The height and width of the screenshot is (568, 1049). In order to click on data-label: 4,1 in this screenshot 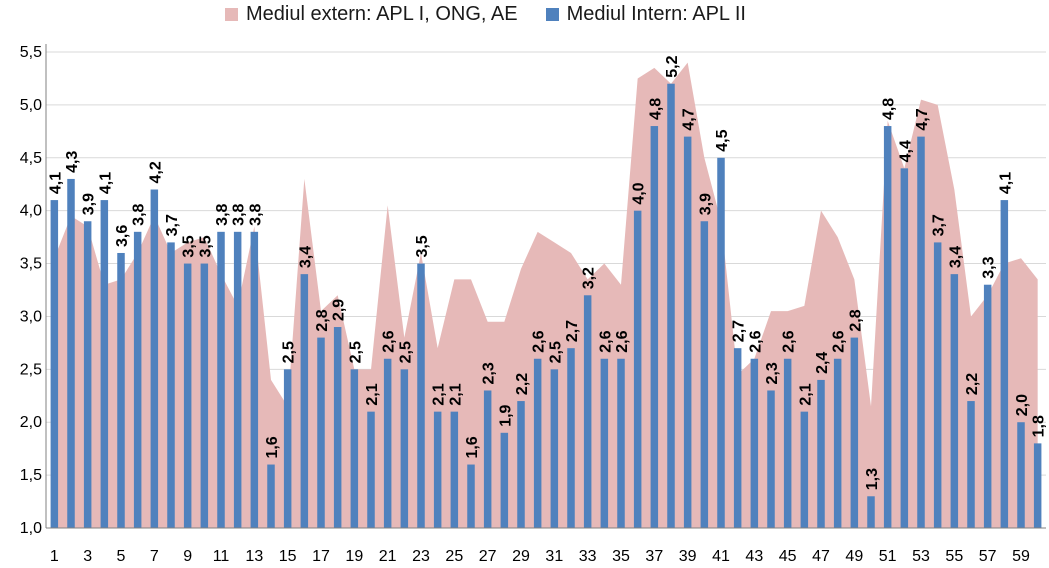, I will do `click(55, 183)`.